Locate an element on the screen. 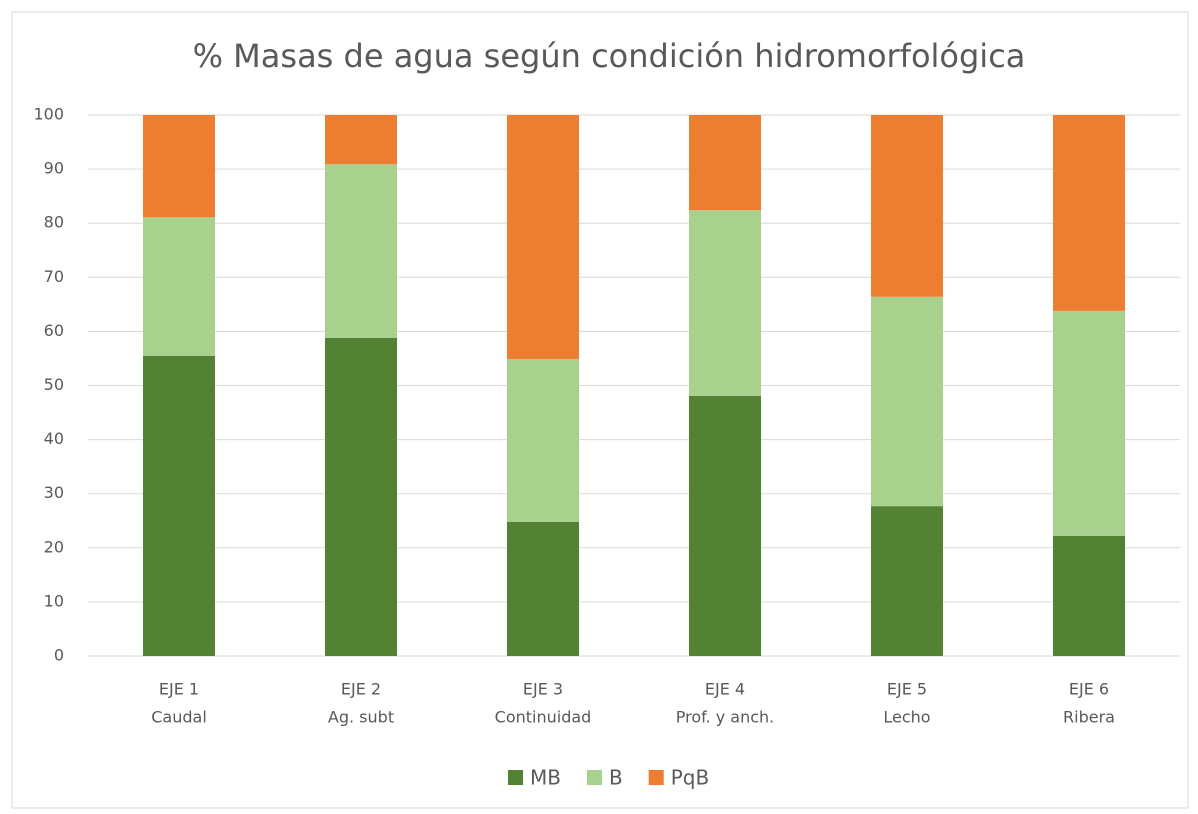 This screenshot has height=814, width=1198. x-tick-label: Caudal is located at coordinates (179, 717).